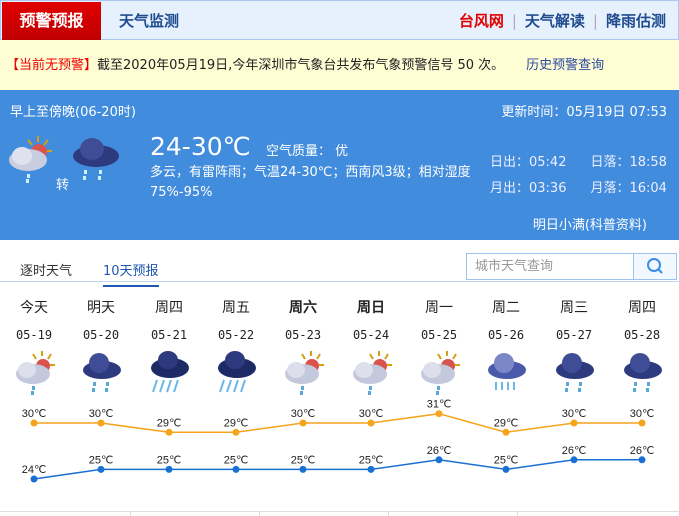 This screenshot has width=679, height=516. What do you see at coordinates (101, 308) in the screenshot?
I see `day-name: 明天` at bounding box center [101, 308].